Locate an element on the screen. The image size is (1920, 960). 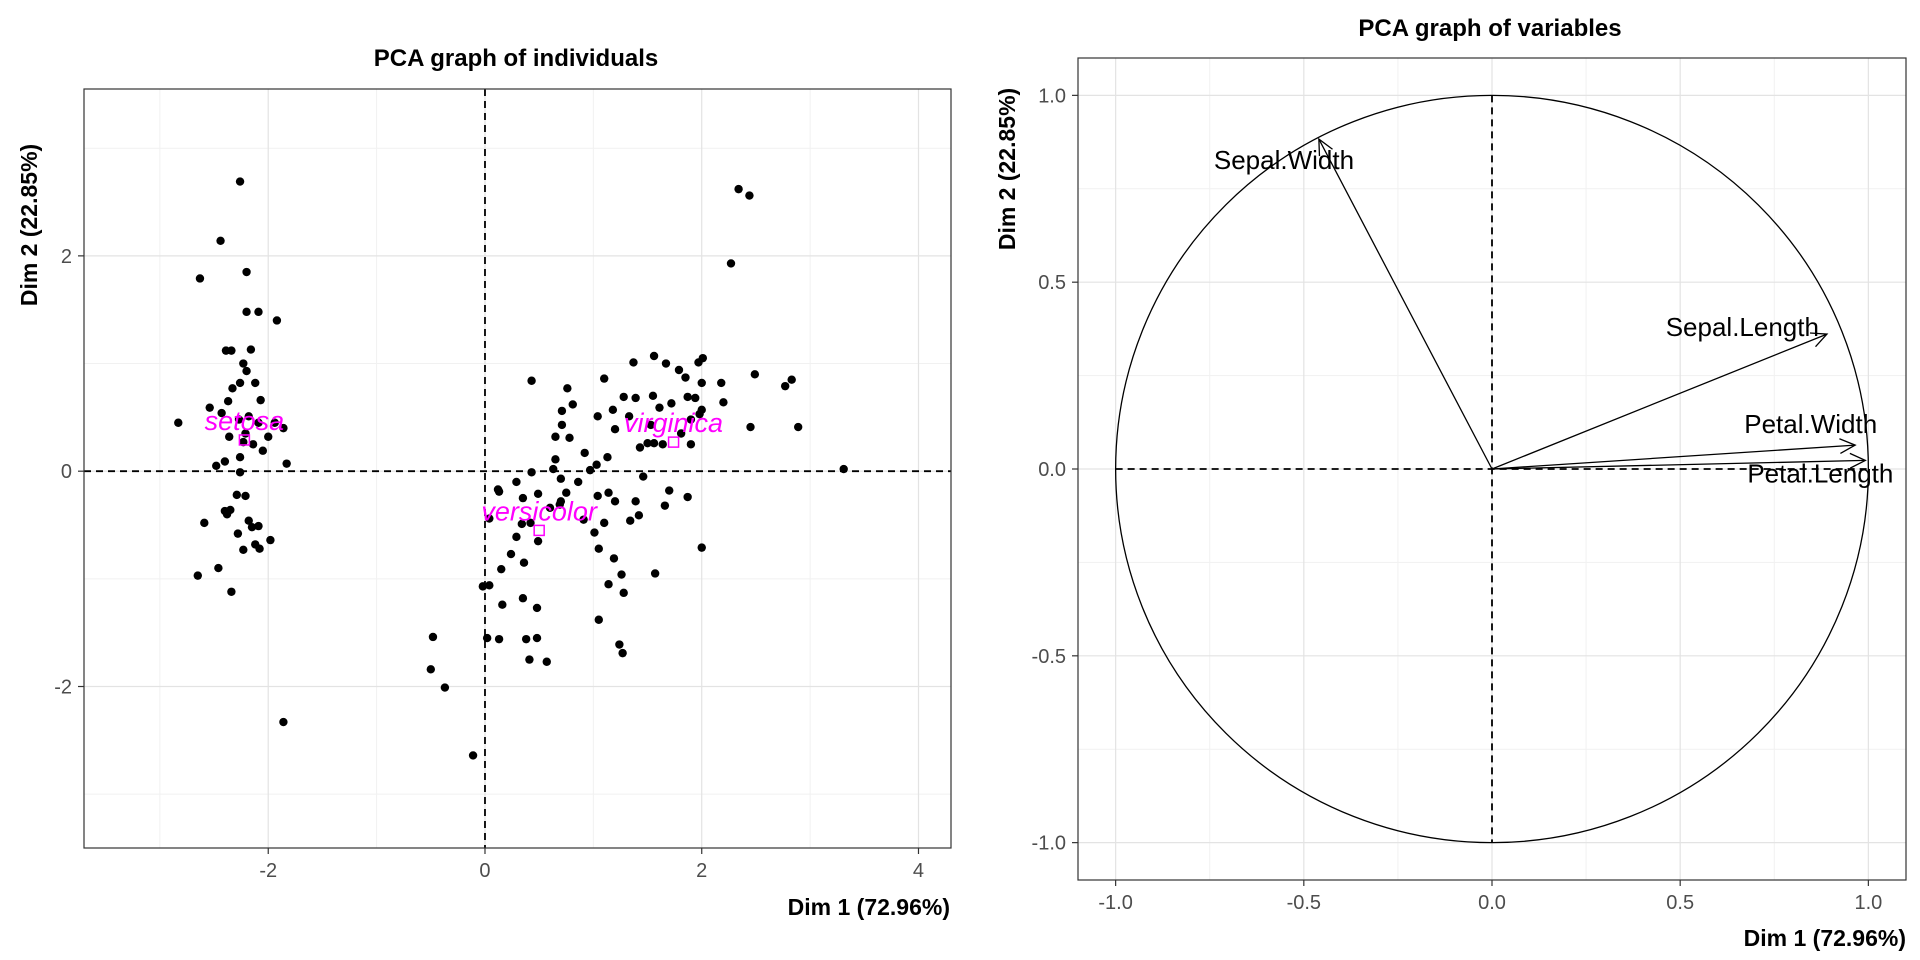
y-tick-label: 0.0 is located at coordinates (1052, 470).